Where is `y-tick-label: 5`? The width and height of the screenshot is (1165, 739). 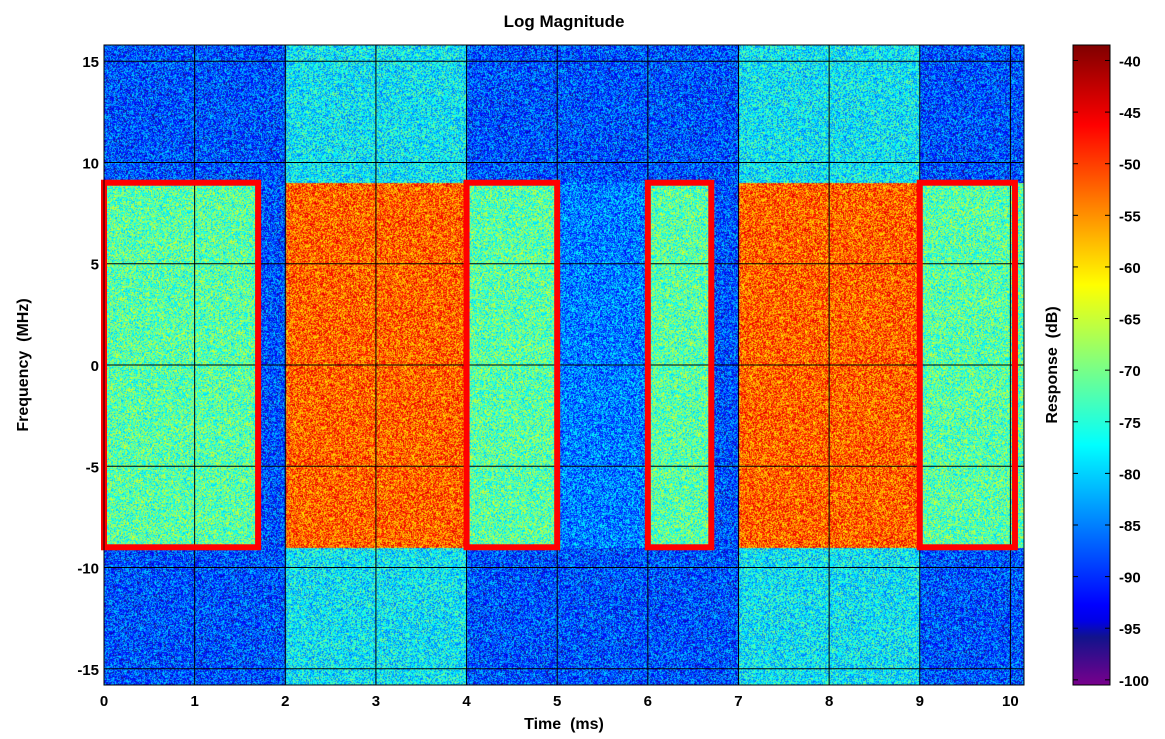
y-tick-label: 5 is located at coordinates (95, 265).